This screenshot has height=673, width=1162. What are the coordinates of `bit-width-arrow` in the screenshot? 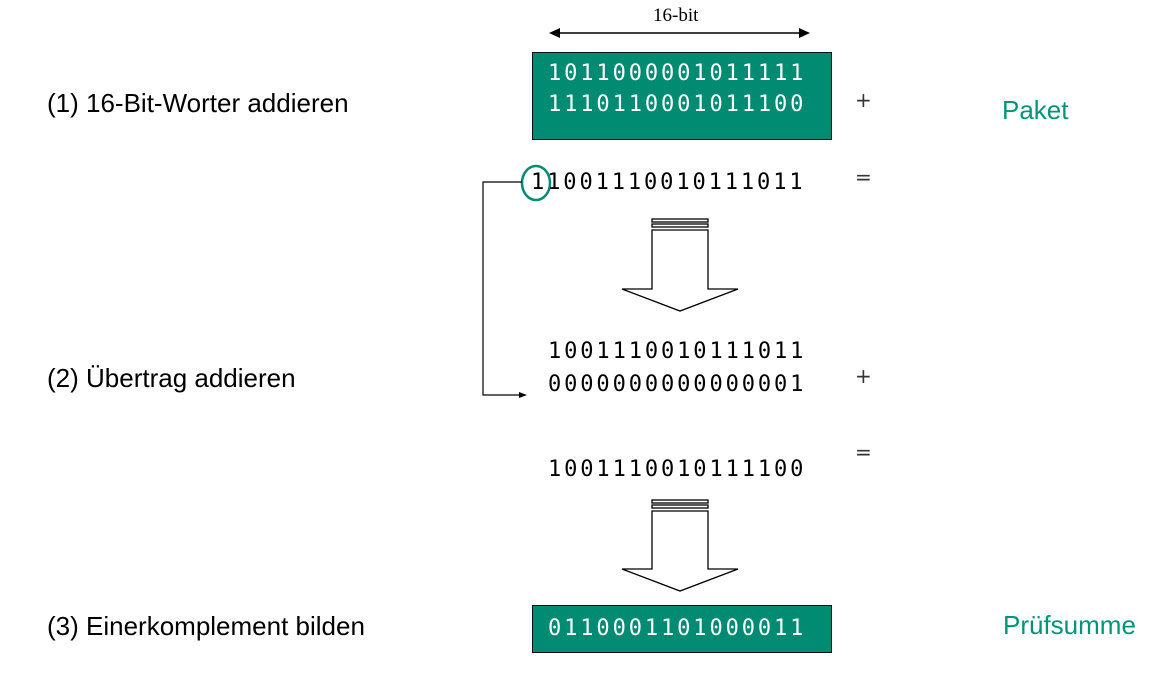 It's located at (679, 33).